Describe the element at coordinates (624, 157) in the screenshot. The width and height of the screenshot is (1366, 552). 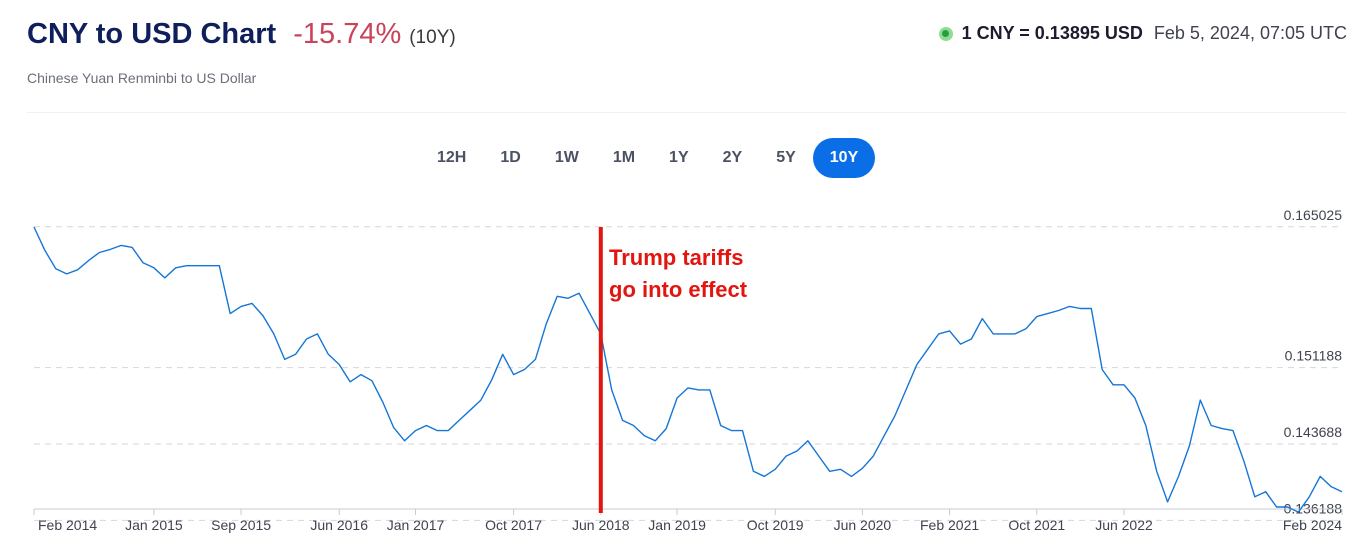
I see `tab-1m: 1M` at that location.